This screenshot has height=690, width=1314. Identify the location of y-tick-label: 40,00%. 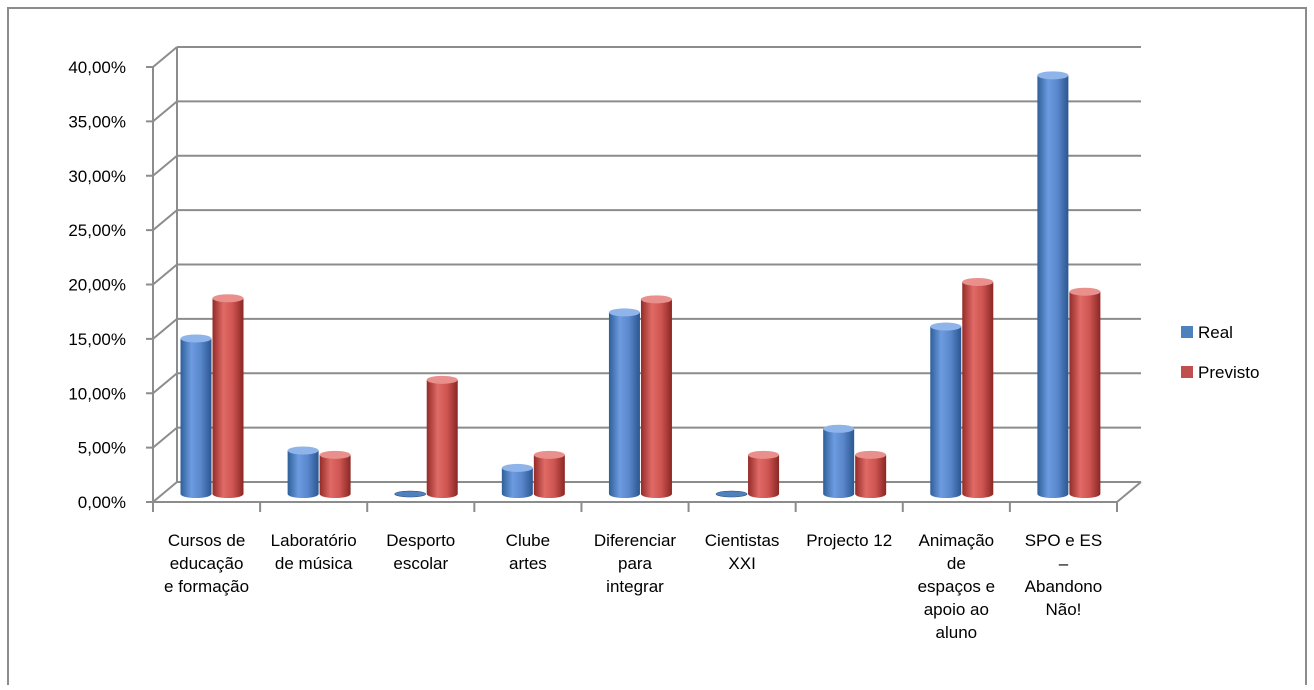
(97, 67).